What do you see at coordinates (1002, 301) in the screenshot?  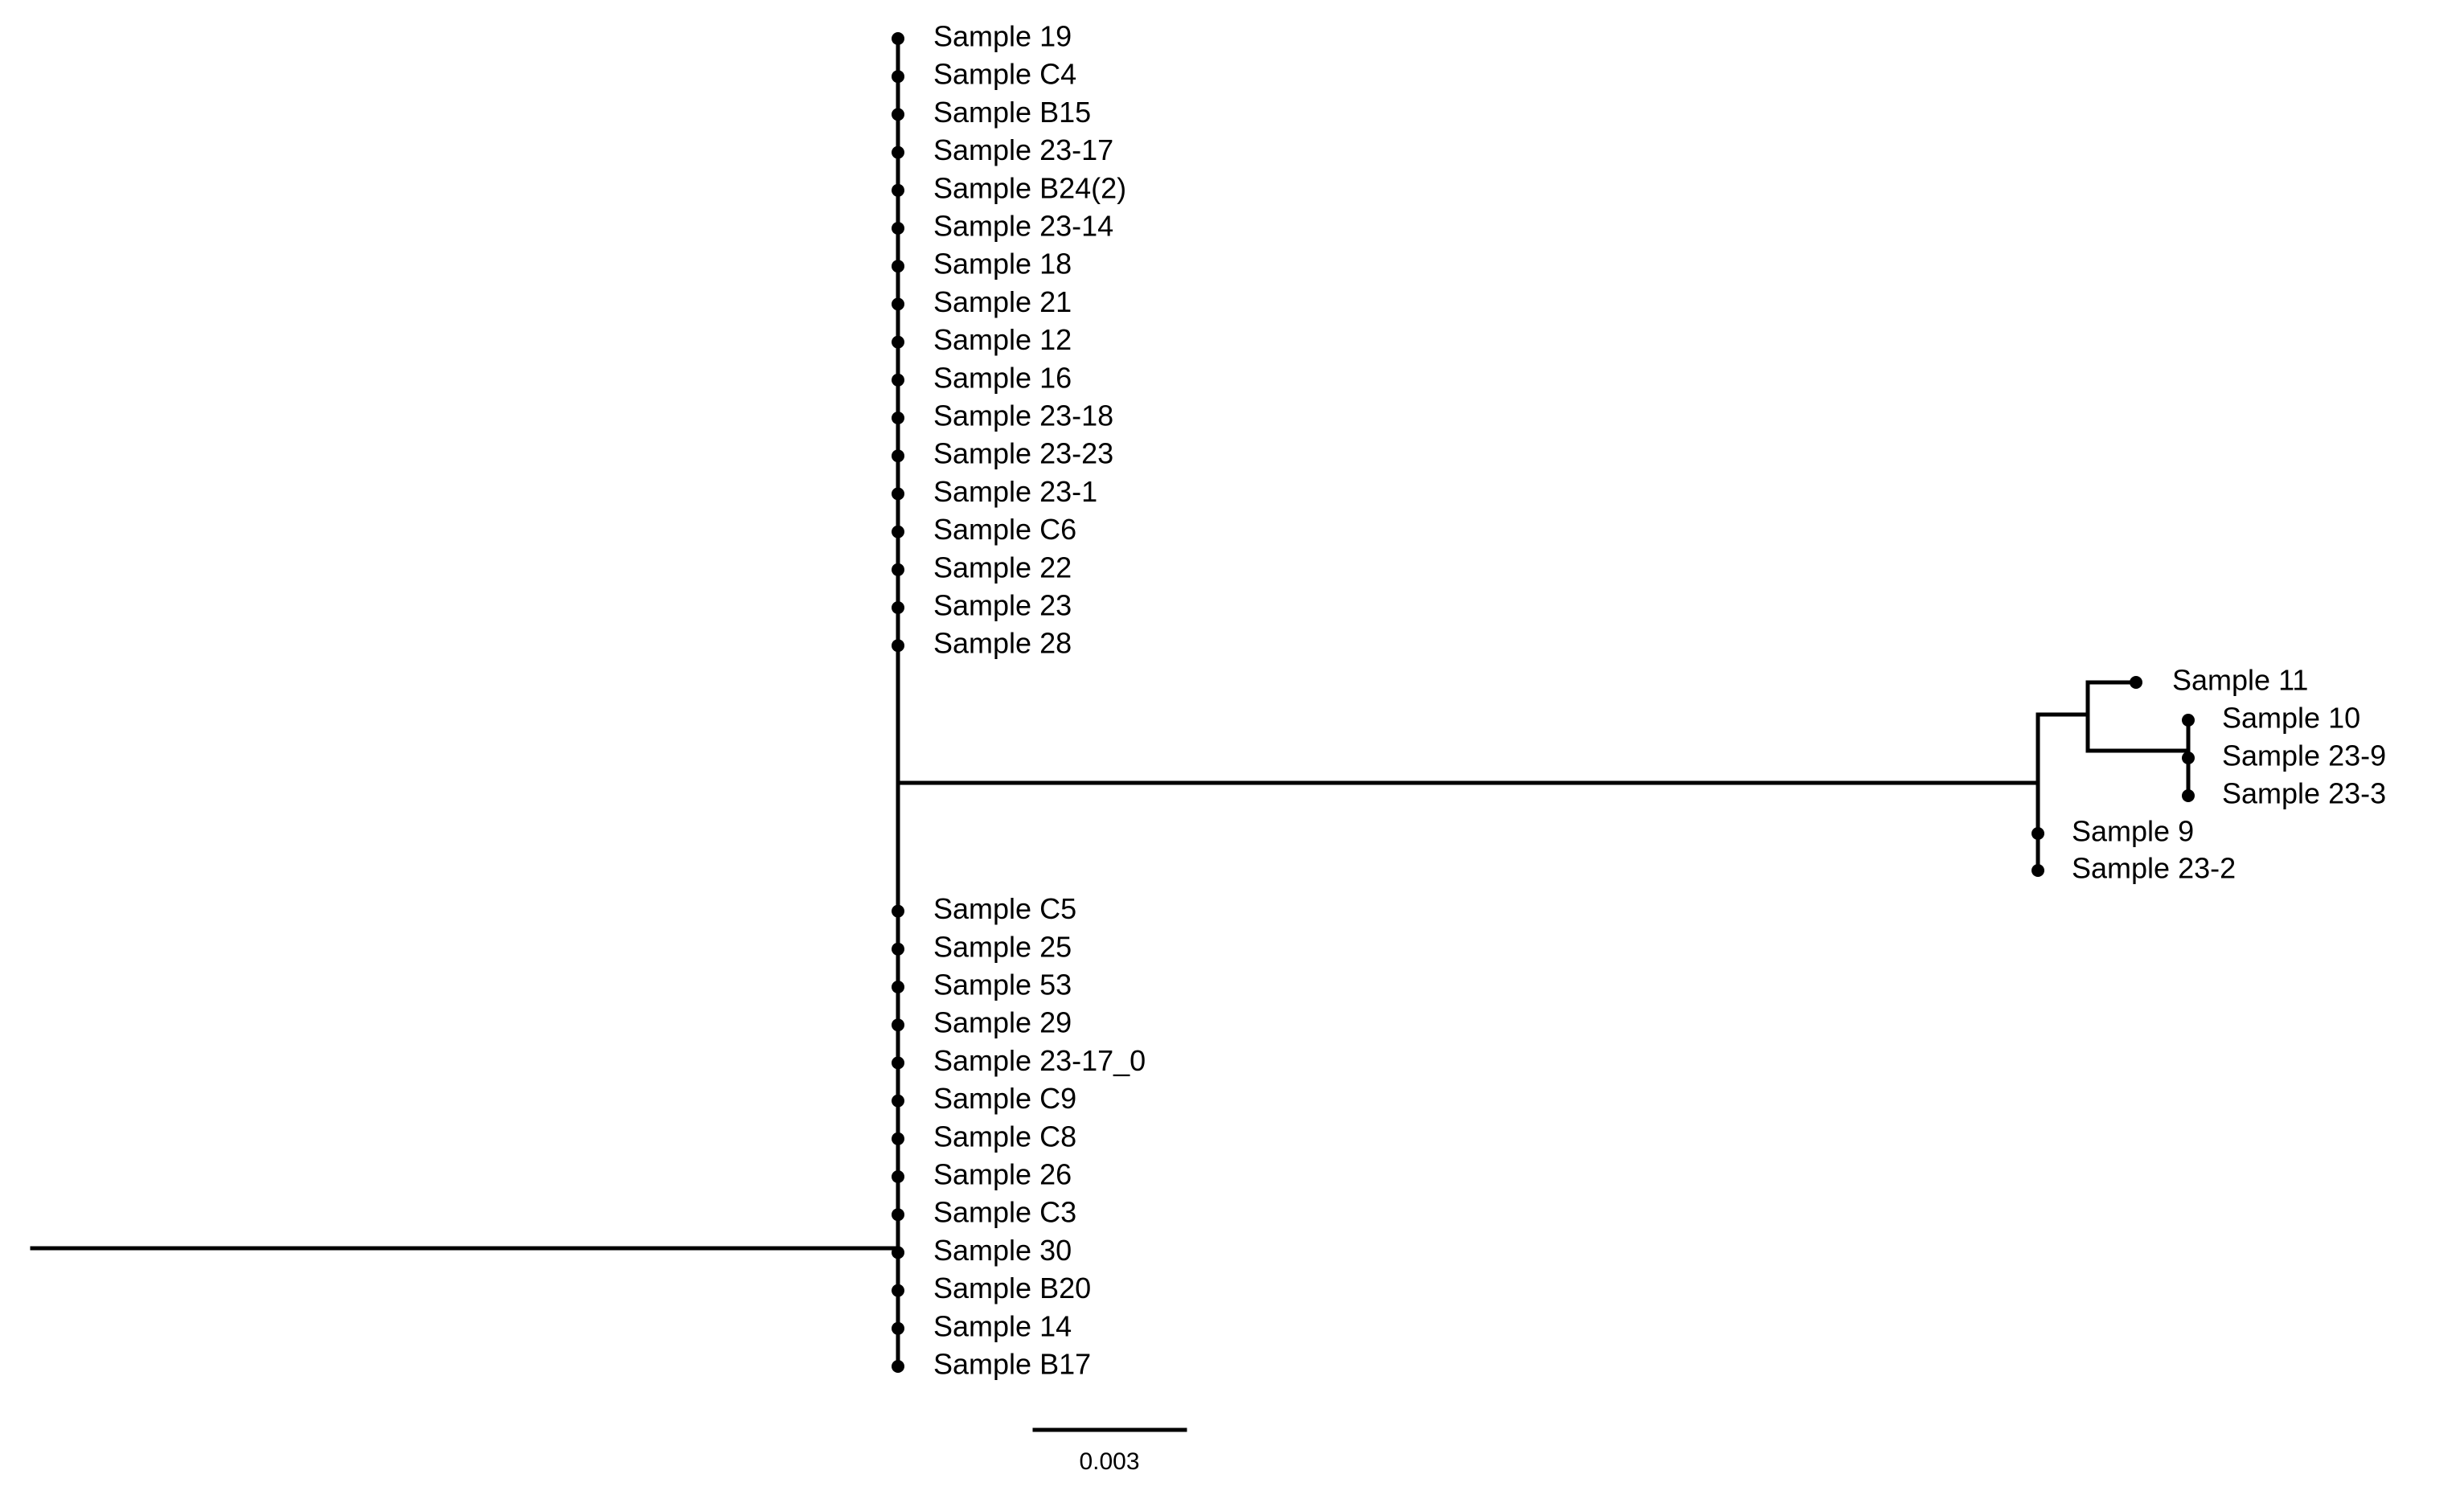 I see `leaf-label: Sample 21` at bounding box center [1002, 301].